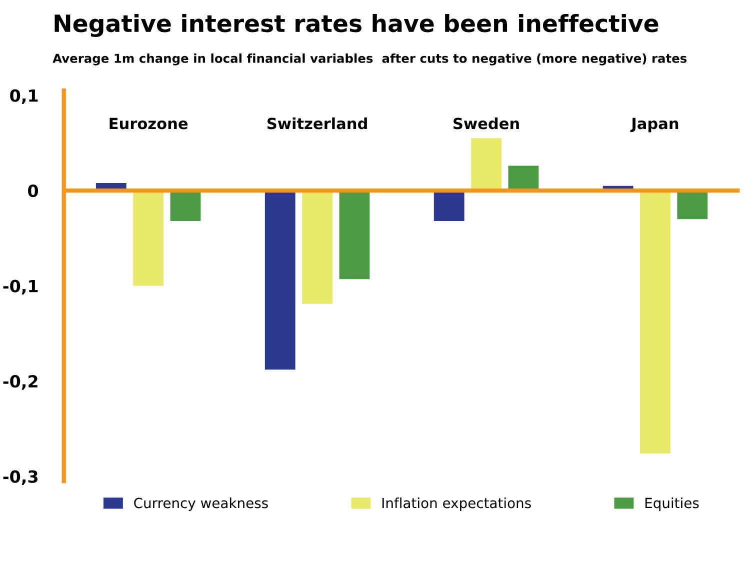 The height and width of the screenshot is (566, 751). Describe the element at coordinates (149, 124) in the screenshot. I see `x-tick-label: Eurozone` at that location.